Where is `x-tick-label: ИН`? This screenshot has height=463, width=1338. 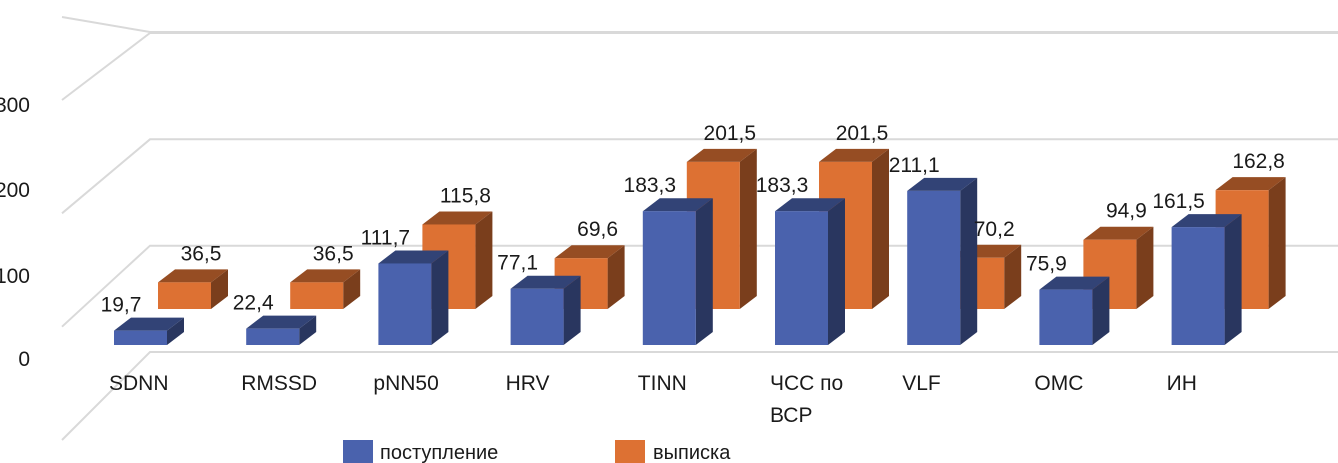 x-tick-label: ИН is located at coordinates (1182, 383).